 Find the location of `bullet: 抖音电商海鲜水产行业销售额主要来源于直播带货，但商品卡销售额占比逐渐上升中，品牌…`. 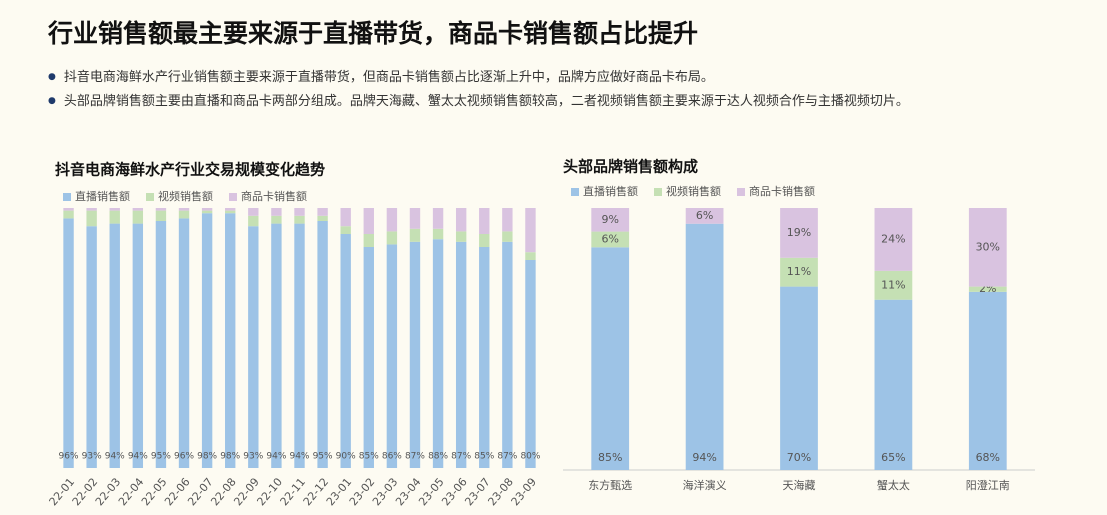

bullet: 抖音电商海鲜水产行业销售额主要来源于直播带货，但商品卡销售额占比逐渐上升中，品牌… is located at coordinates (381, 75).